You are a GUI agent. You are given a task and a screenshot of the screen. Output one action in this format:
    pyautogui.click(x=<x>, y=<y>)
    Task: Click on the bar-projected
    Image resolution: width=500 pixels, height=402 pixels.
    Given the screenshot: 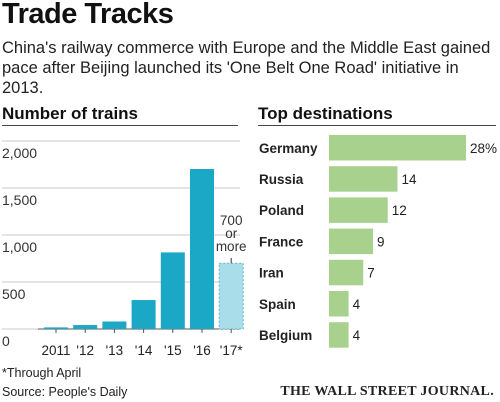 What is the action you would take?
    pyautogui.click(x=231, y=296)
    